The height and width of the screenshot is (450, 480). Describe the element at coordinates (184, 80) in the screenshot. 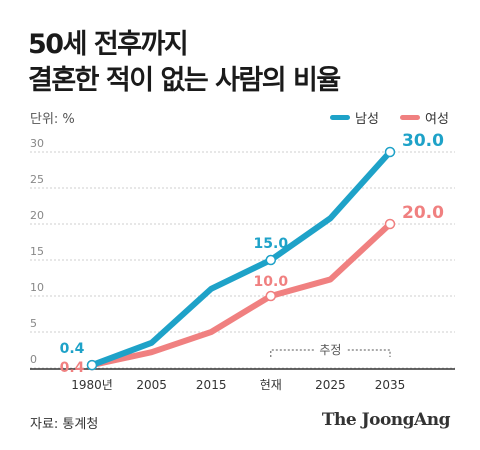

I see `chart-title-line2: 결혼한 적이 없는 사람의 비율` at that location.